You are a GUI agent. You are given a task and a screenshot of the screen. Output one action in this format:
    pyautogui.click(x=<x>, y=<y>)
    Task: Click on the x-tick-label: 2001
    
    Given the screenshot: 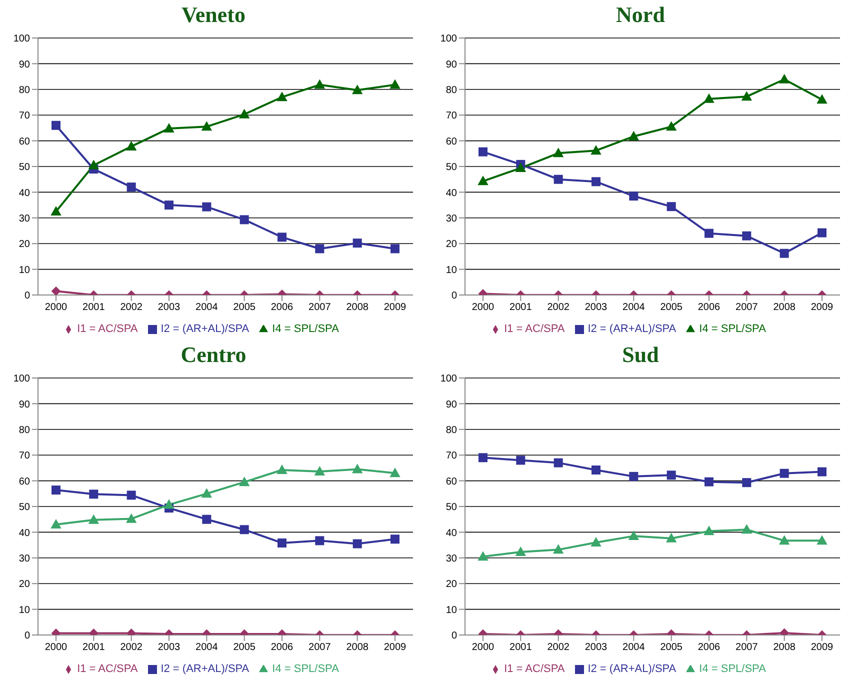 What is the action you would take?
    pyautogui.click(x=521, y=308)
    